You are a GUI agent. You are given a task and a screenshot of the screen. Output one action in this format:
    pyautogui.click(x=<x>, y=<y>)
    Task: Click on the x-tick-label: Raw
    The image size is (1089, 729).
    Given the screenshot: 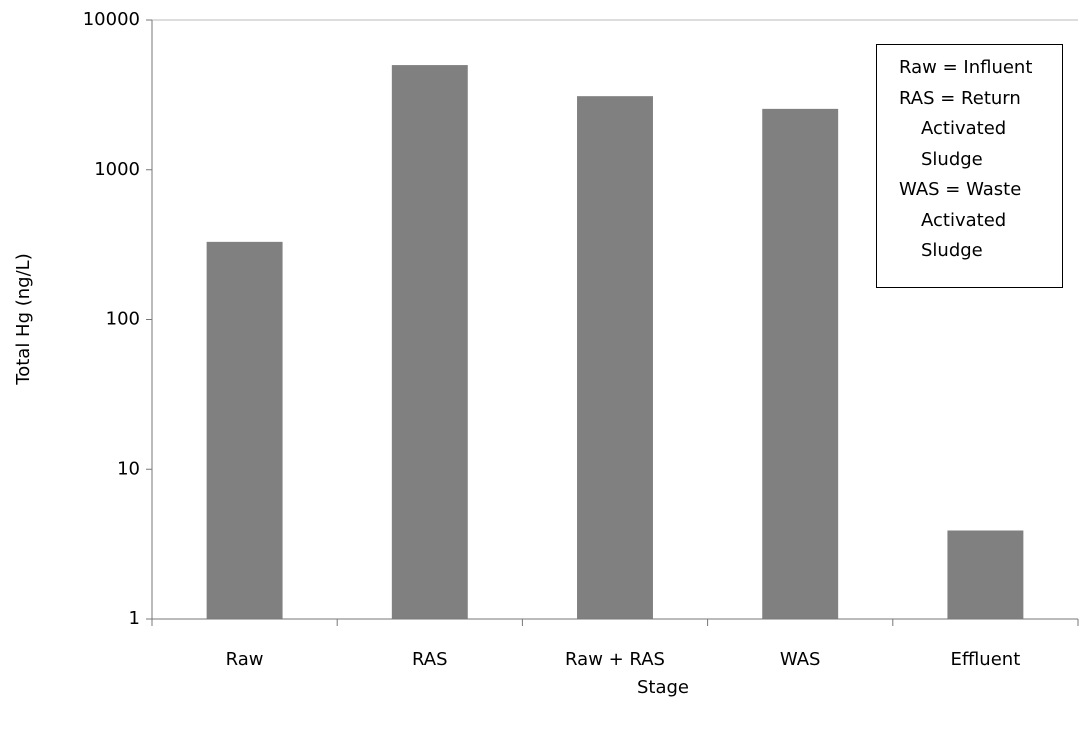 What is the action you would take?
    pyautogui.click(x=245, y=659)
    